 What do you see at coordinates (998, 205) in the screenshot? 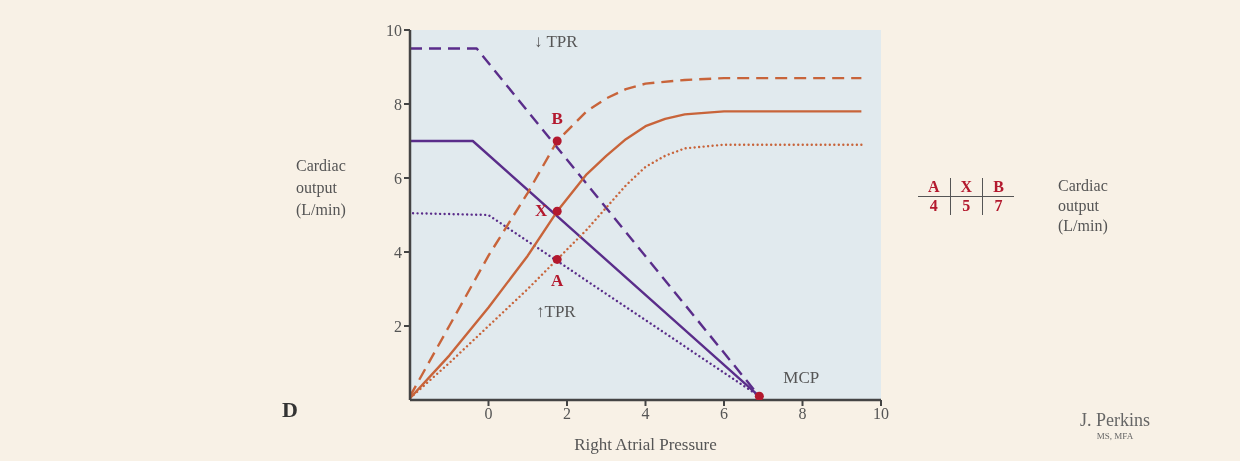
I see `text: 7` at bounding box center [998, 205].